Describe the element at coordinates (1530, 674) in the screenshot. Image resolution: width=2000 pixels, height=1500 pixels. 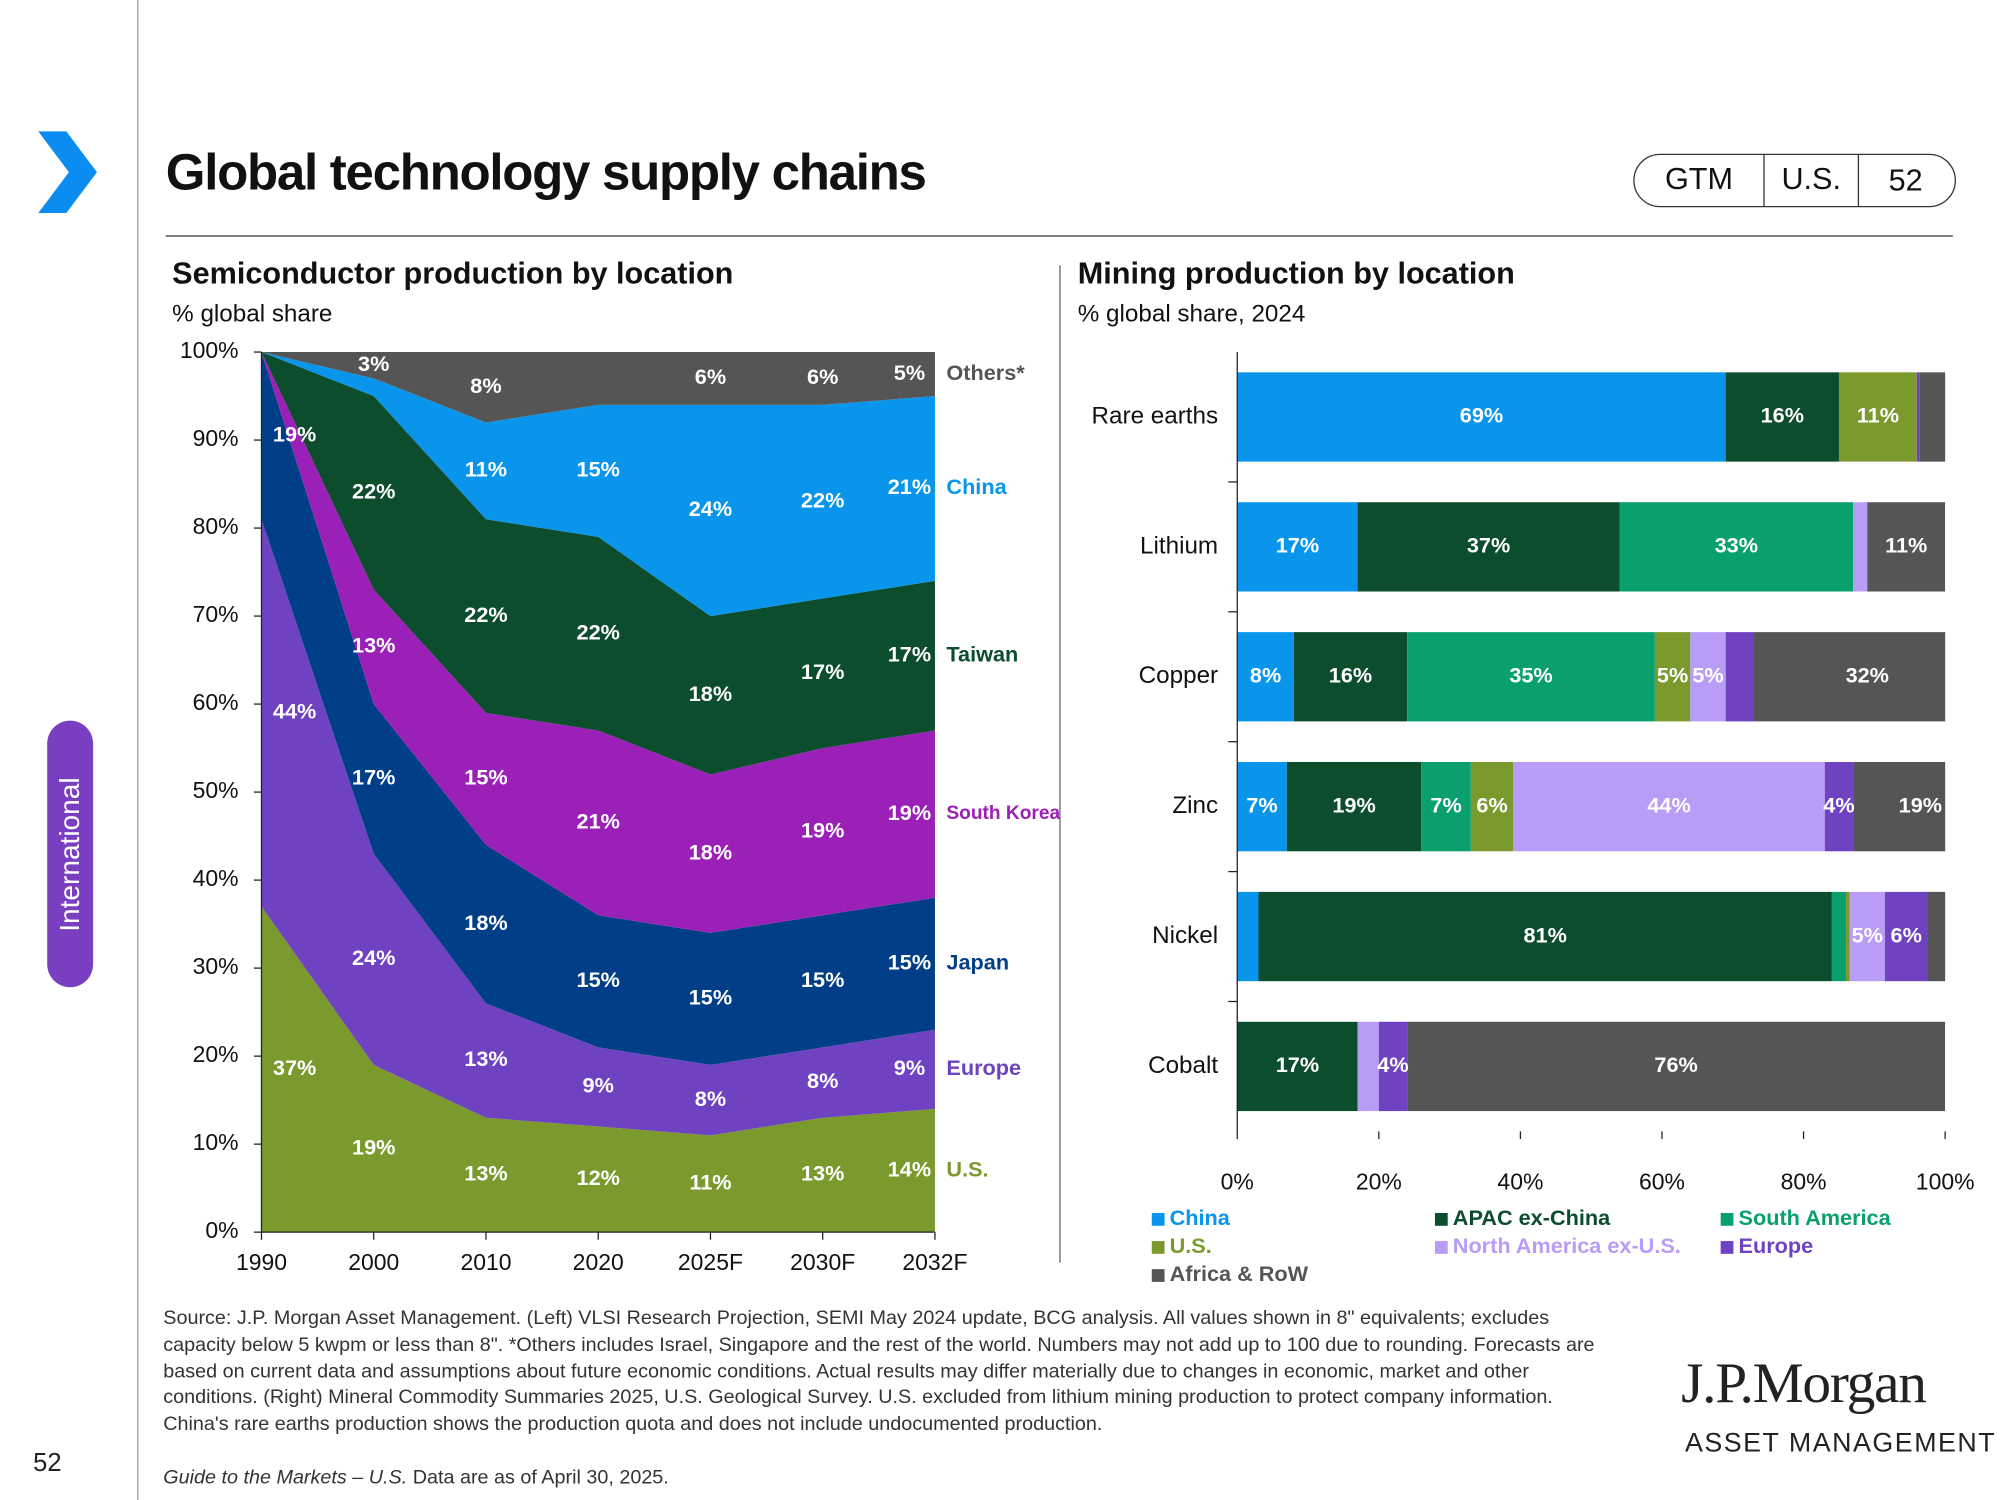
I see `data-label: 35%` at that location.